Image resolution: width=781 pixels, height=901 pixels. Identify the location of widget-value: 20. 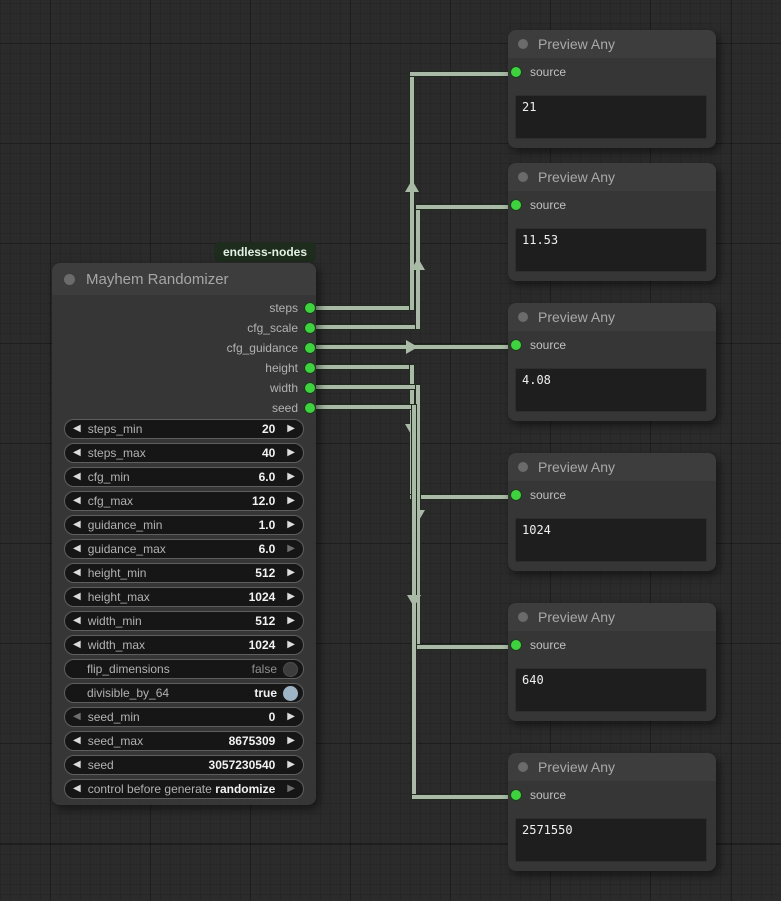
(268, 429).